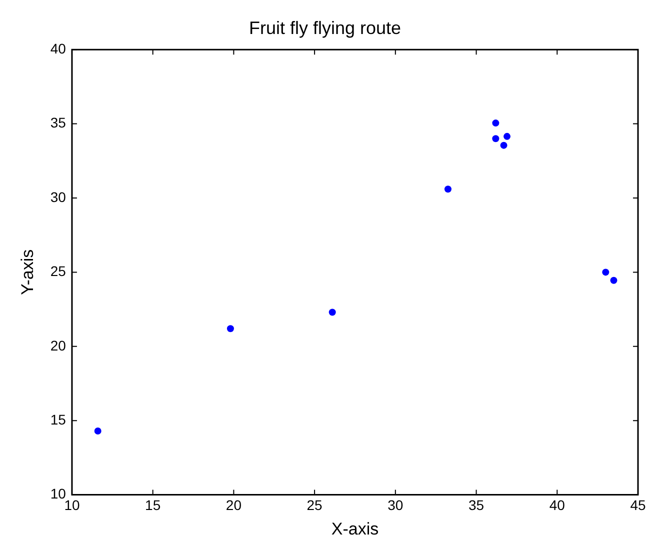 The height and width of the screenshot is (550, 666). What do you see at coordinates (58, 271) in the screenshot?
I see `y-tick-label: 25` at bounding box center [58, 271].